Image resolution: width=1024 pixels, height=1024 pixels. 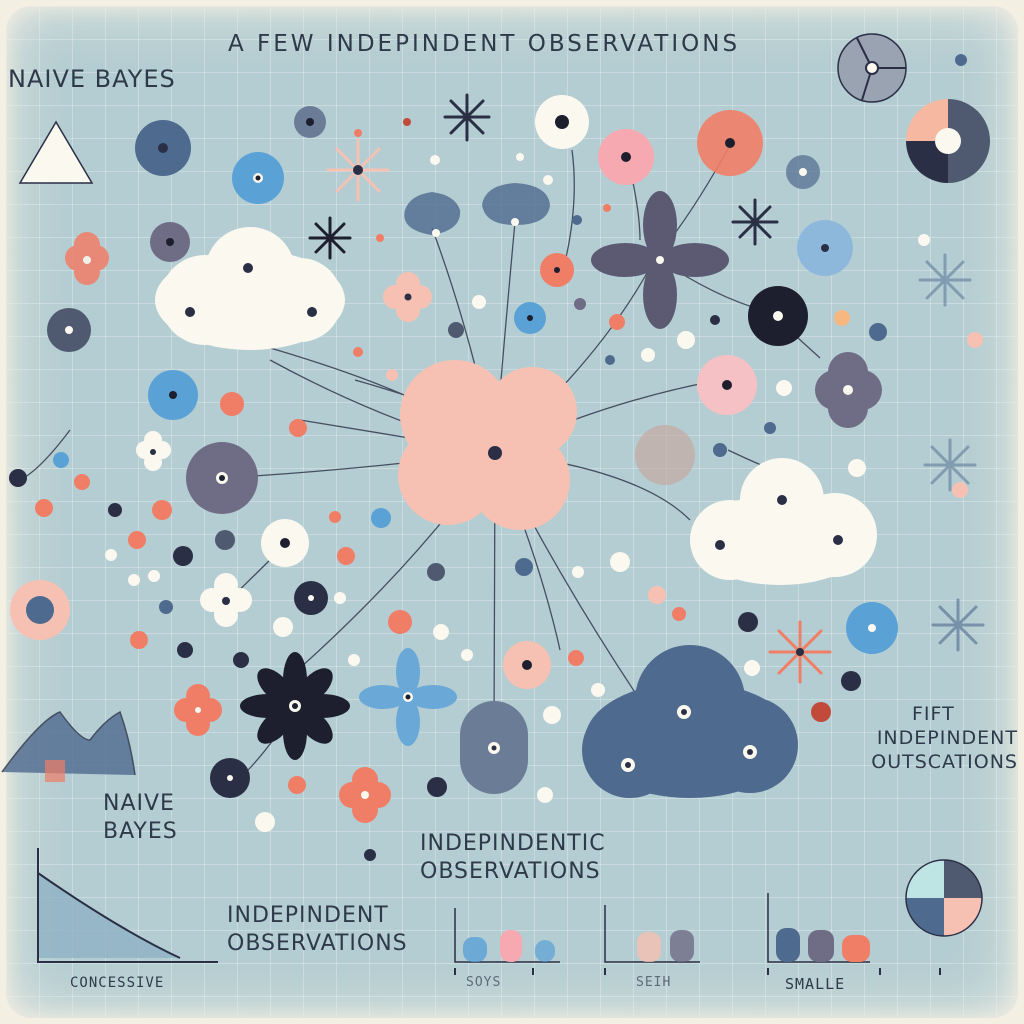 I want to click on top-title: A FEW INDEPINDENT OBSERVATIONS, so click(x=484, y=44).